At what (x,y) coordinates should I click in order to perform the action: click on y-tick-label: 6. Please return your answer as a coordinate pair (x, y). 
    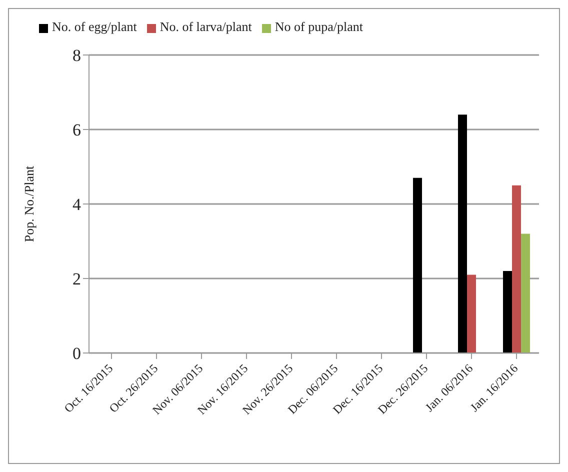
    Looking at the image, I should click on (76, 130).